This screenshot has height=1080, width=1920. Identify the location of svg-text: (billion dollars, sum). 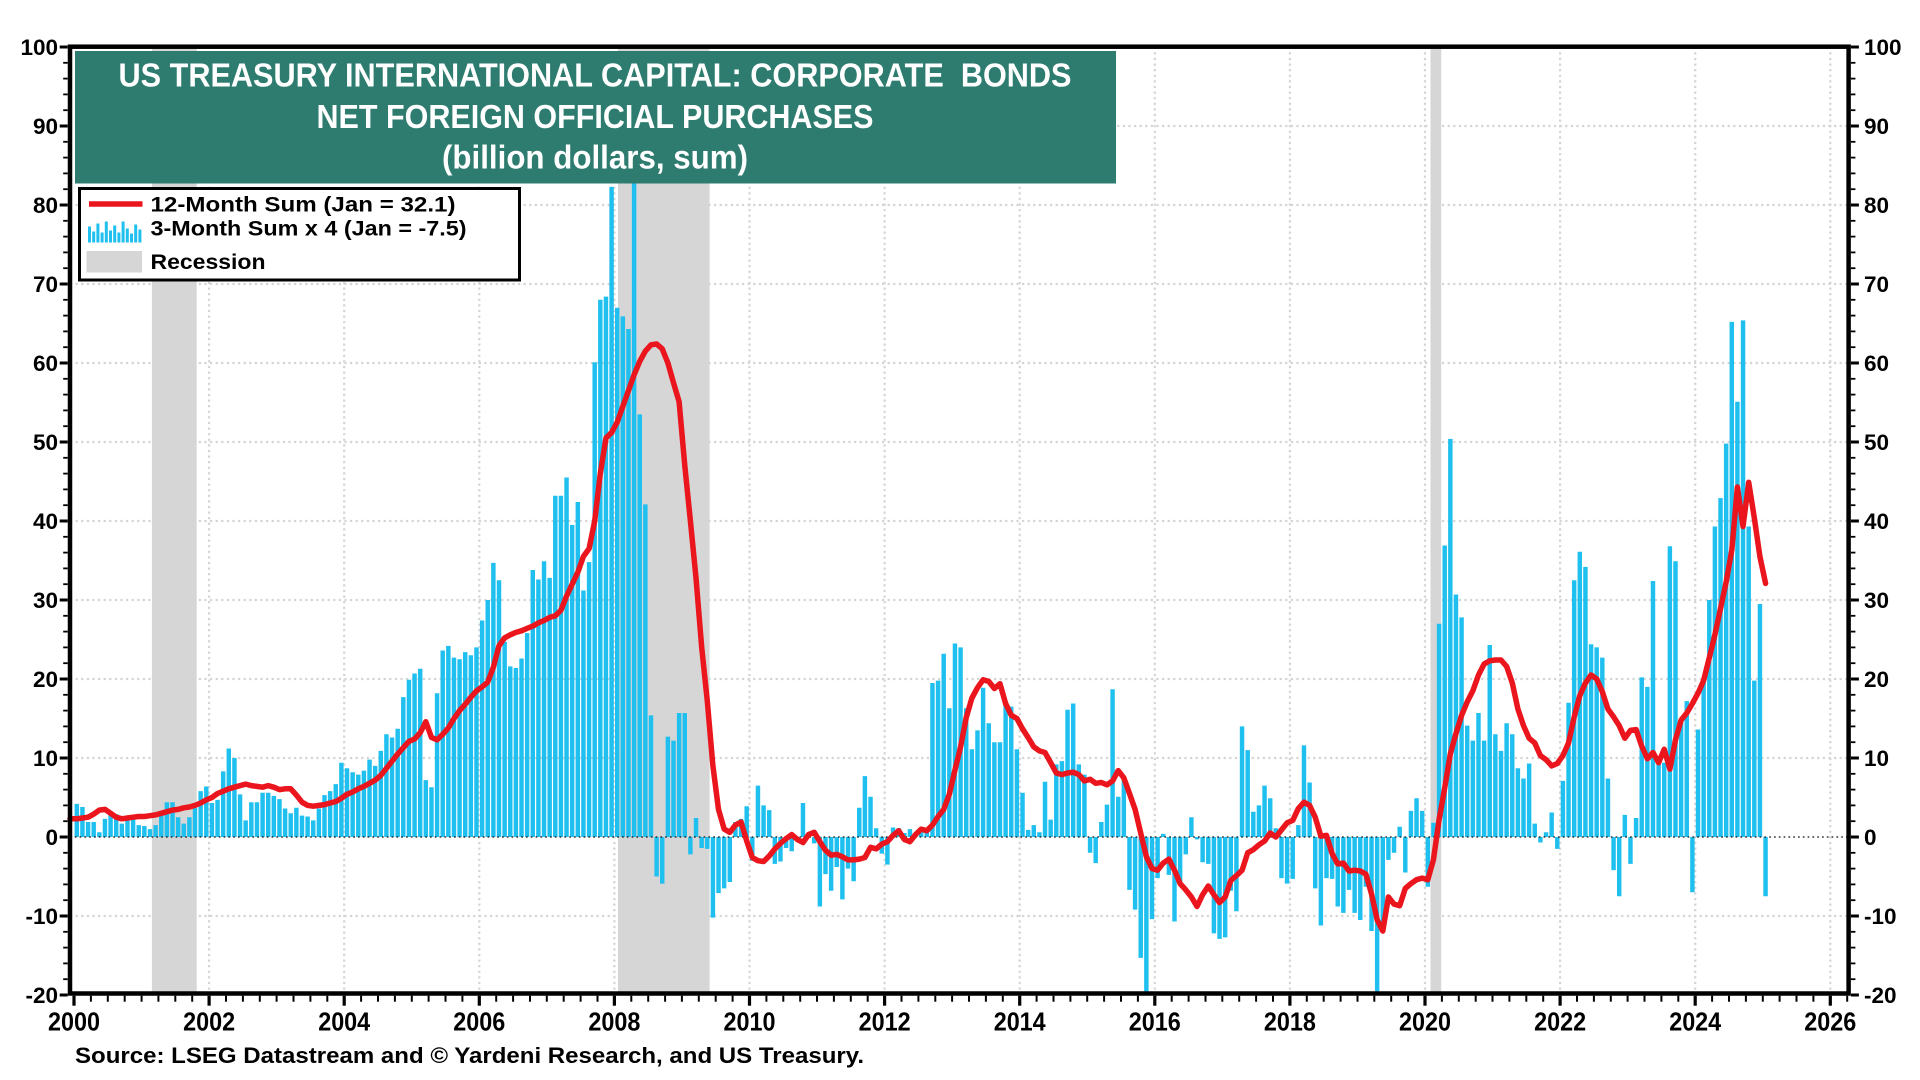
(595, 157).